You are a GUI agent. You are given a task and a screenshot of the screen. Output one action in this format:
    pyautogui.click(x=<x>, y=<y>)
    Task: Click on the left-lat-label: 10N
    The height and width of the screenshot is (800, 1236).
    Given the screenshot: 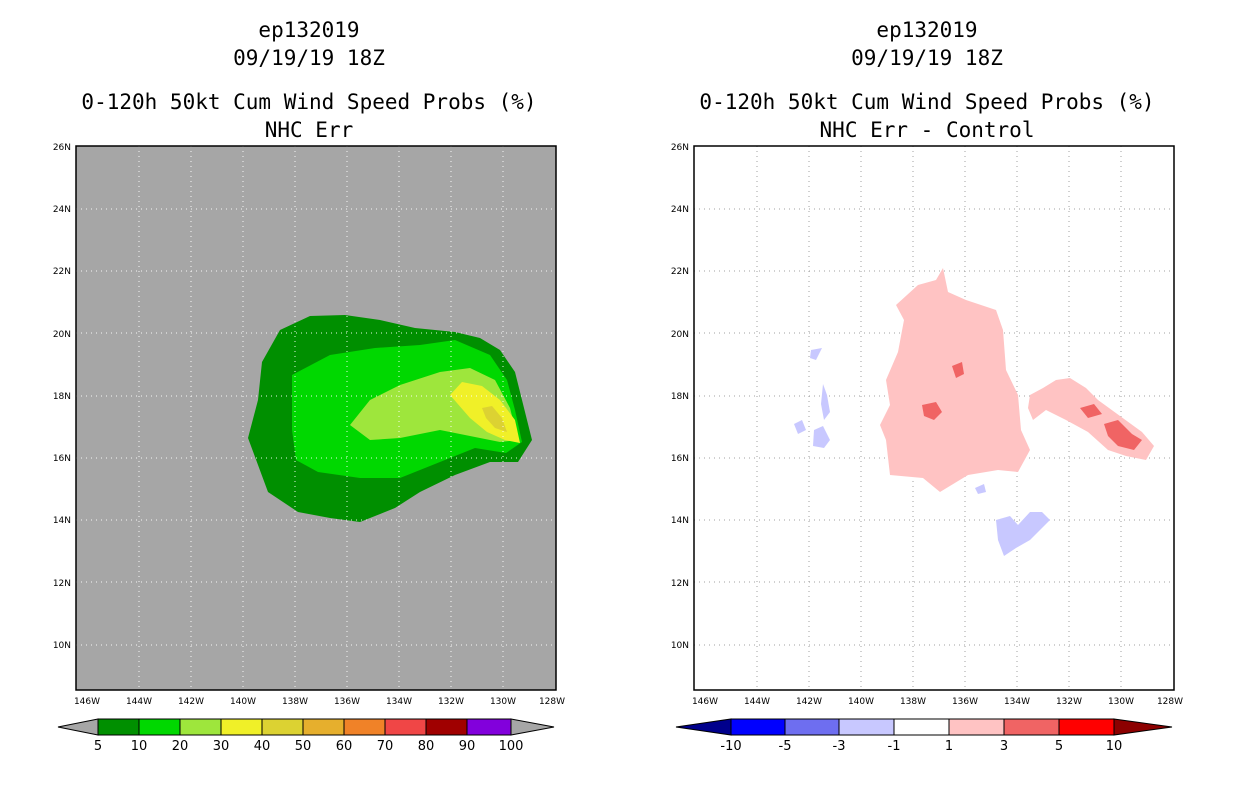 What is the action you would take?
    pyautogui.click(x=62, y=646)
    